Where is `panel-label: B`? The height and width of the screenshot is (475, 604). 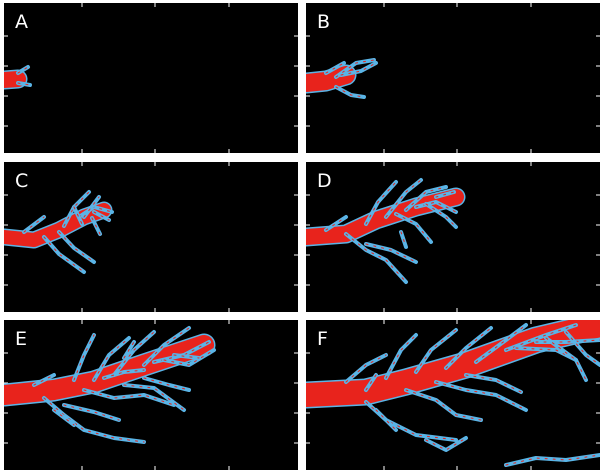 panel-label: B is located at coordinates (324, 22).